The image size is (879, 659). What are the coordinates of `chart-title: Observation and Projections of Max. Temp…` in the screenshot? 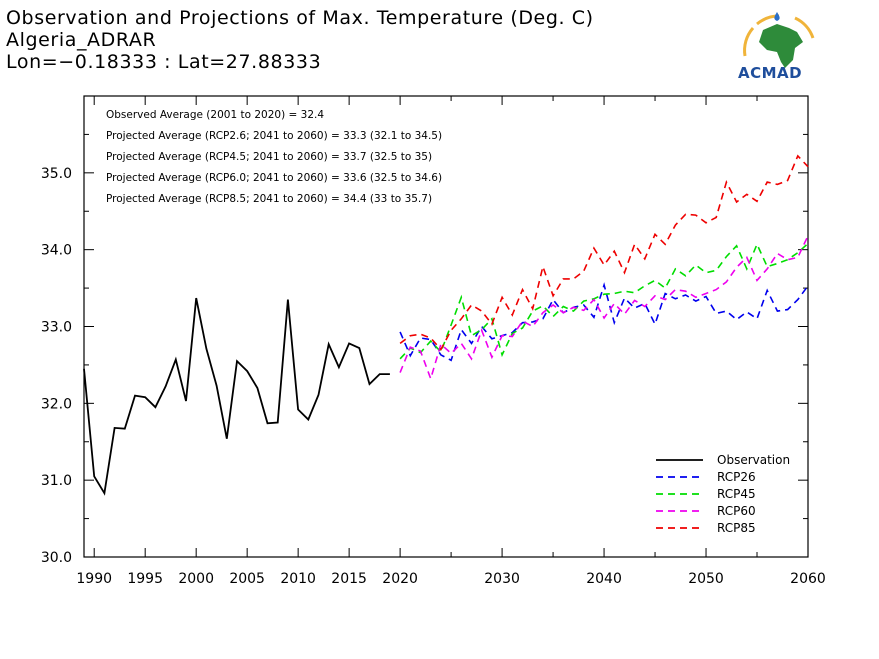 It's located at (300, 18).